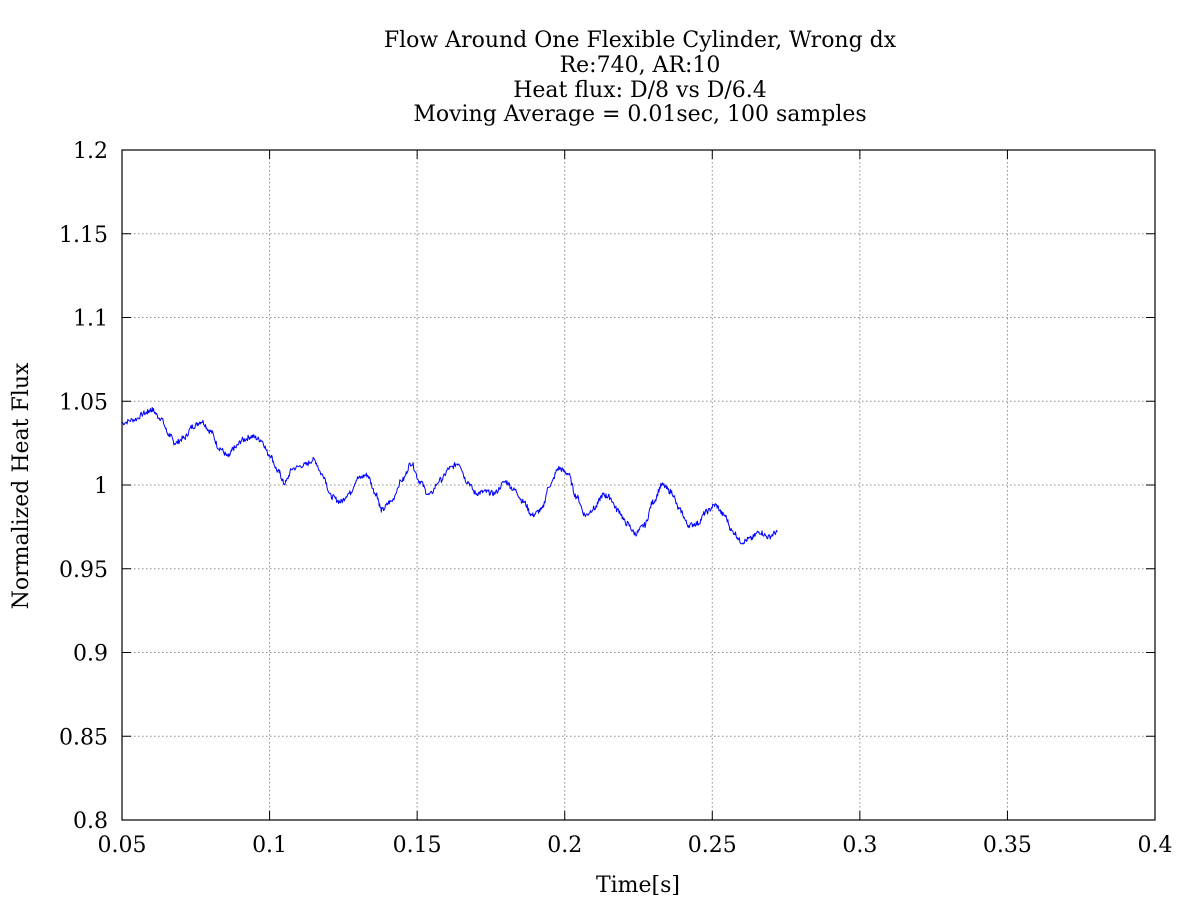  What do you see at coordinates (1155, 845) in the screenshot?
I see `x-tick-label: 0.4` at bounding box center [1155, 845].